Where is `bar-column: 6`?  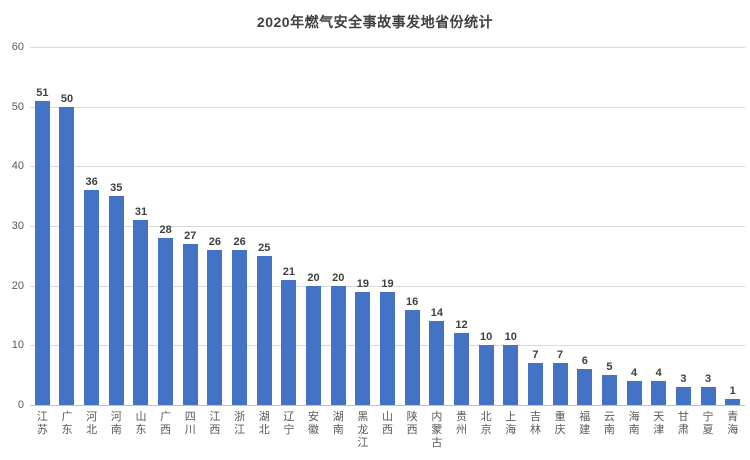 bar-column: 6 is located at coordinates (584, 226).